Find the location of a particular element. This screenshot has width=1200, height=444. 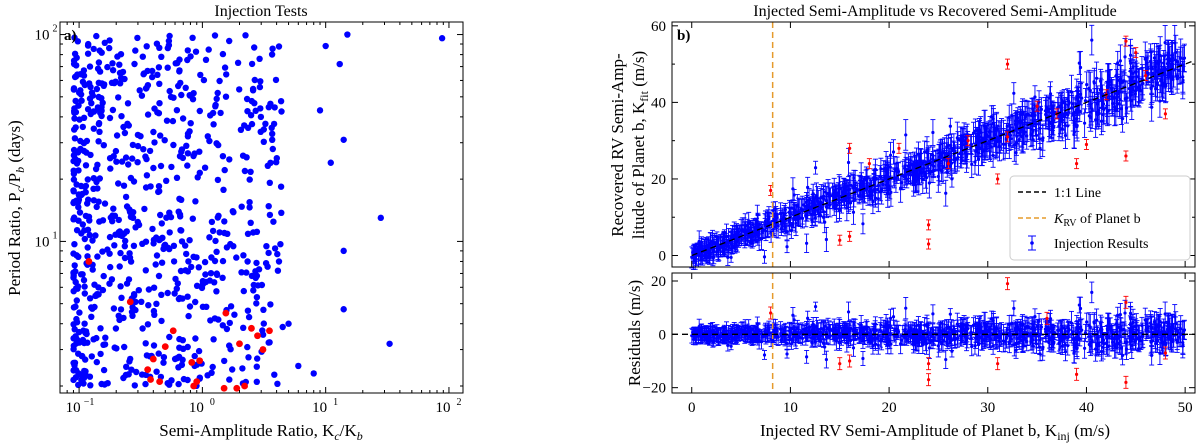

x-tick-exponent: 2 is located at coordinates (458, 402).